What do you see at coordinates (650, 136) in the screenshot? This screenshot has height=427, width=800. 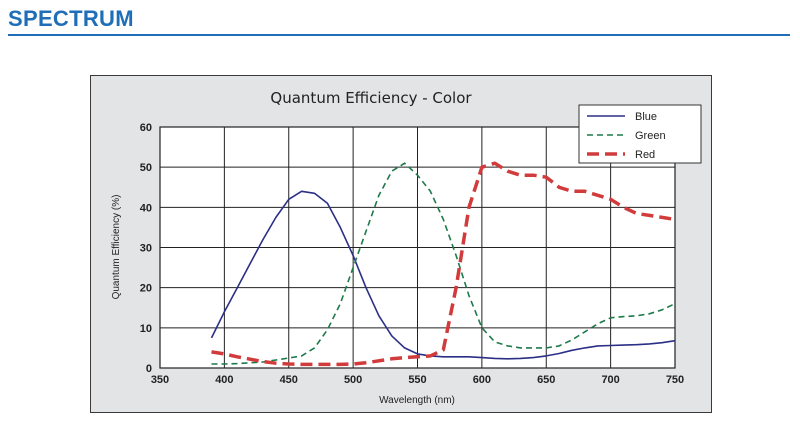 I see `legend-label-green: Green` at bounding box center [650, 136].